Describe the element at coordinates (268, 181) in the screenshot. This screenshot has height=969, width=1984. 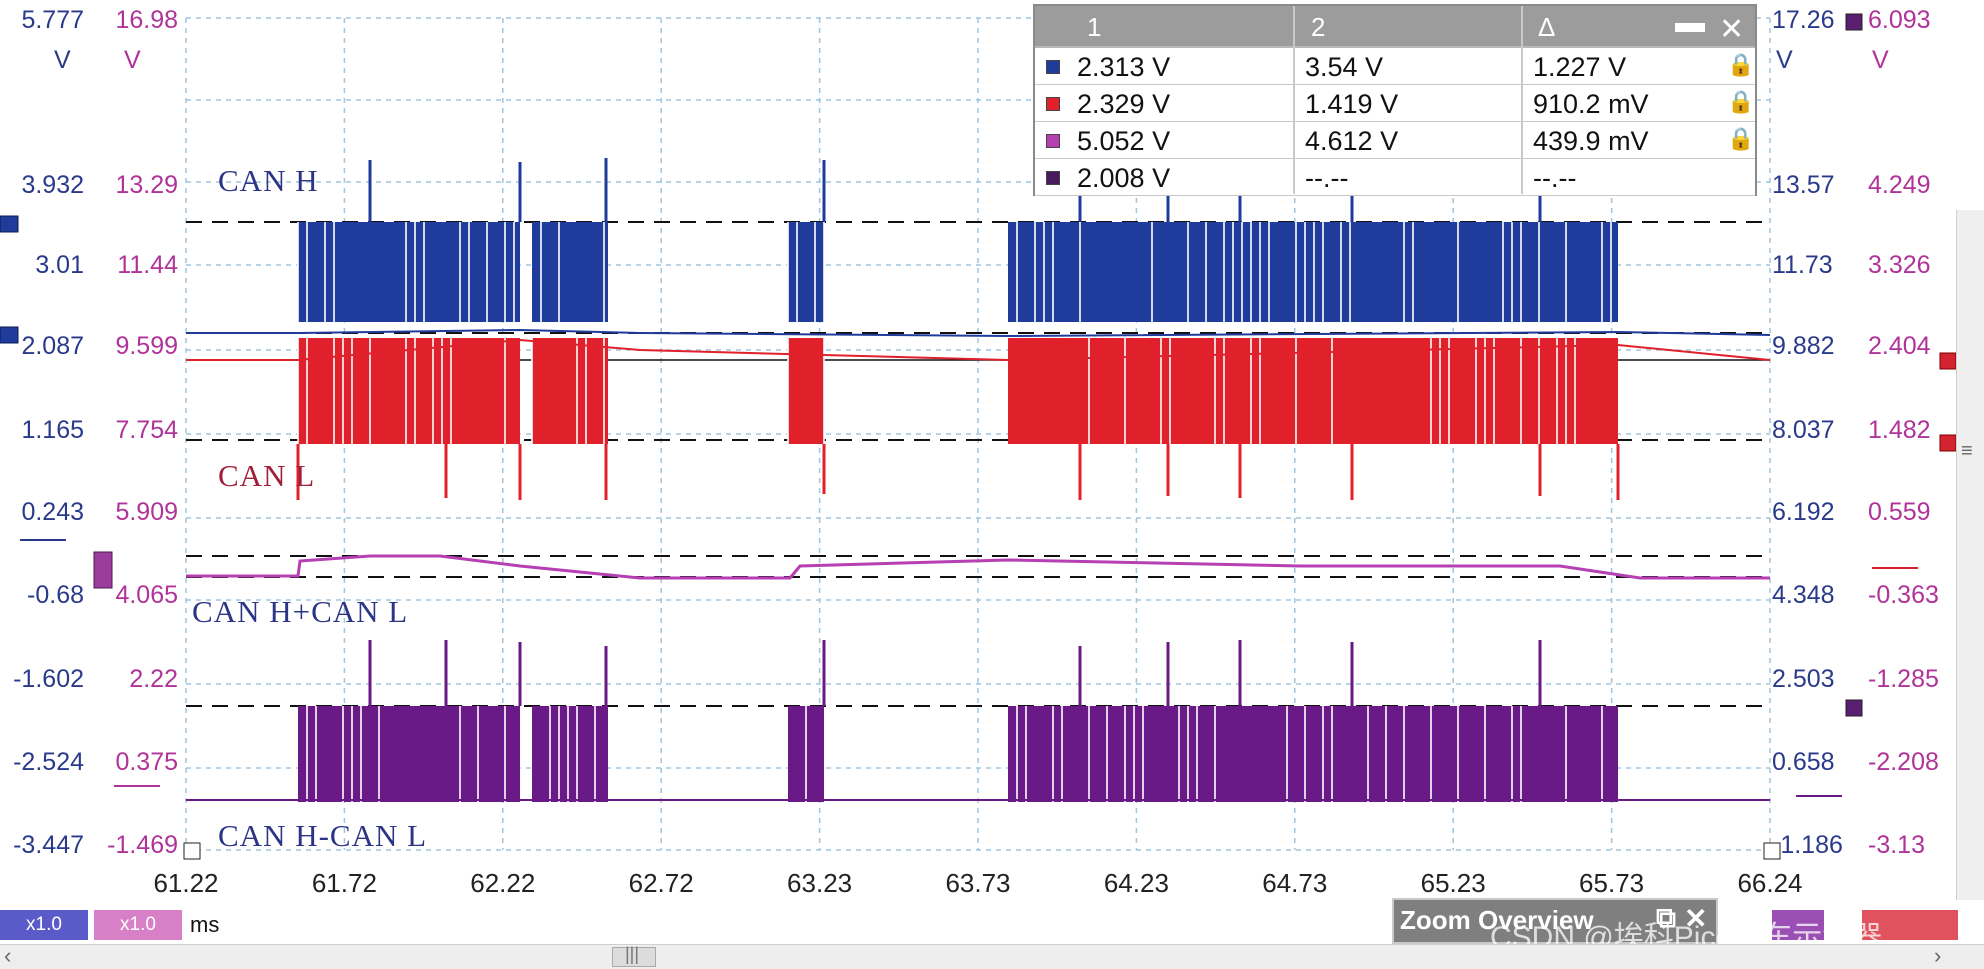
I see `can-h-label: CAN H` at that location.